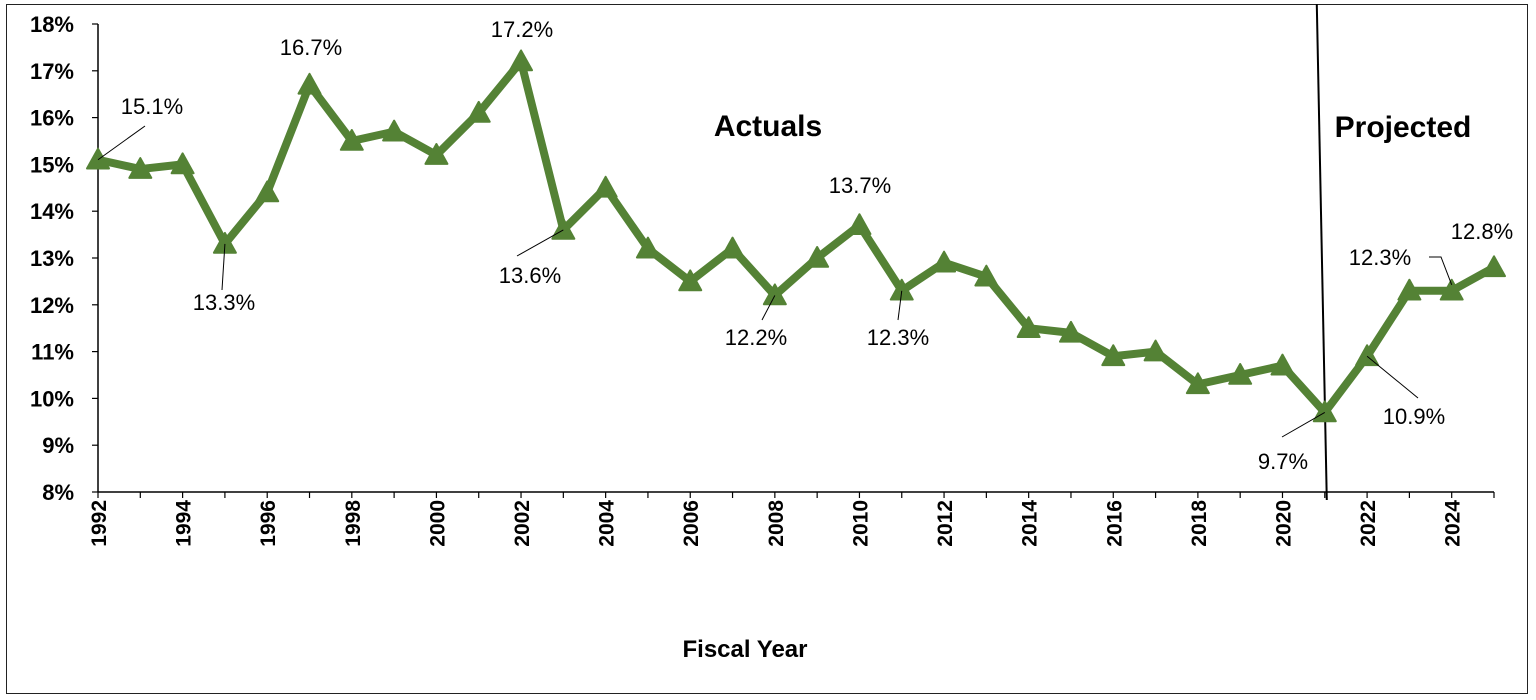 The height and width of the screenshot is (700, 1536). I want to click on y-tick-label: 9%, so click(58, 445).